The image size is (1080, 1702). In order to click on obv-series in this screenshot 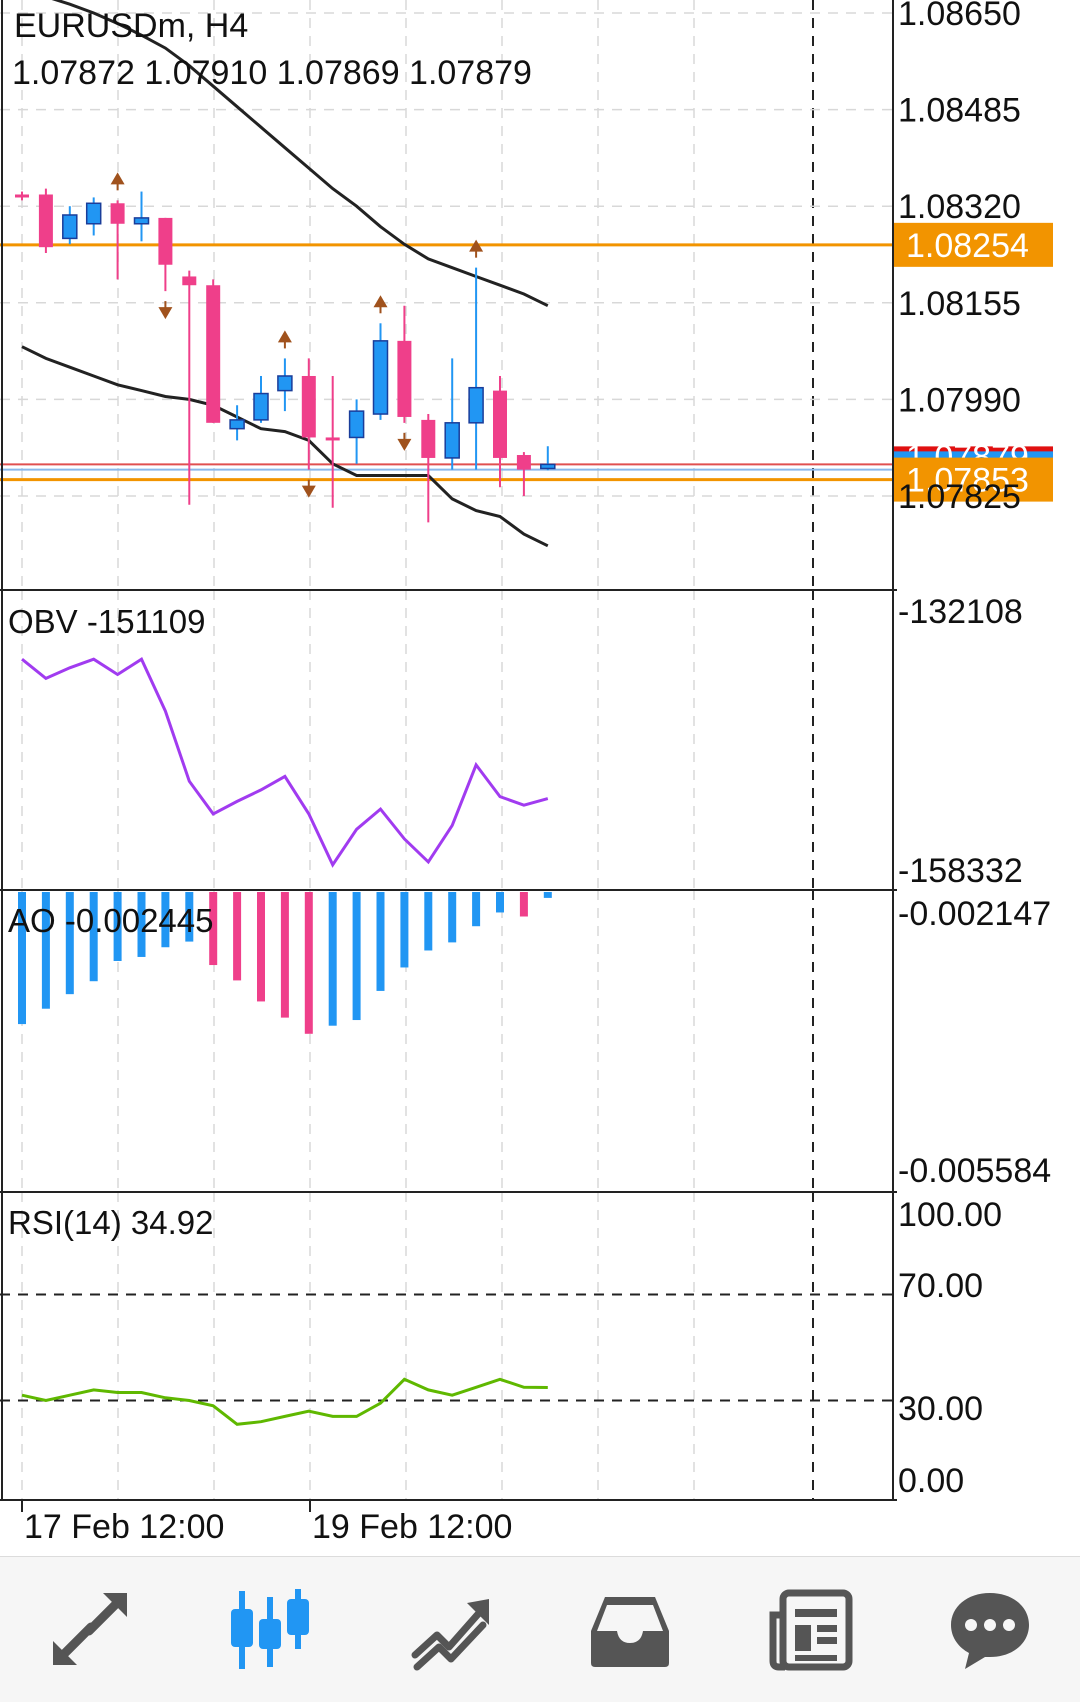, I will do `click(285, 762)`.